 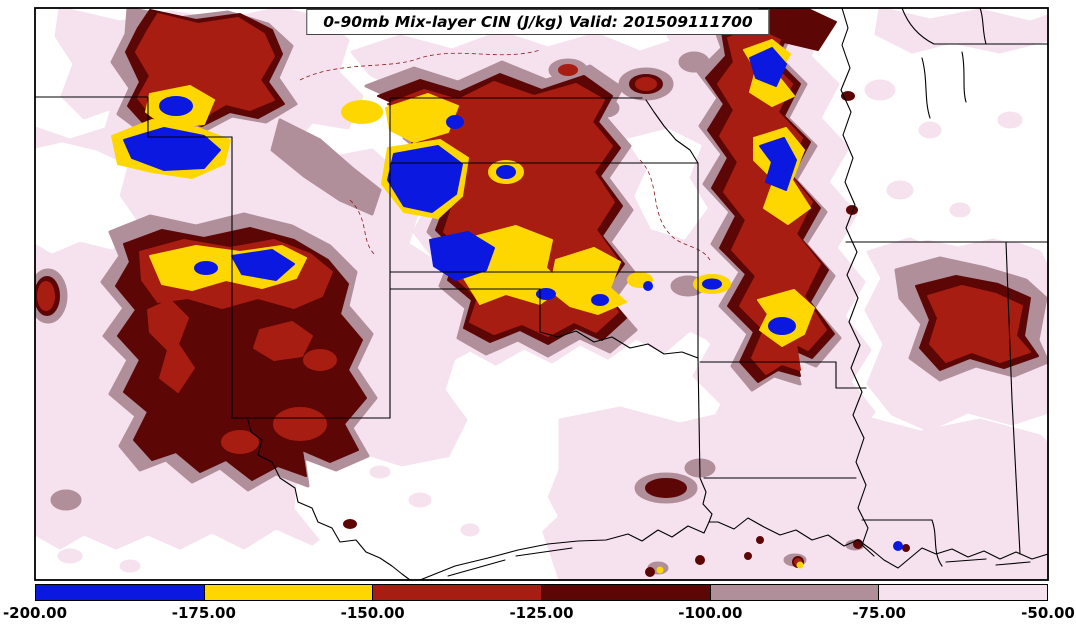 I want to click on colorbar-segment-mauve, so click(x=794, y=592).